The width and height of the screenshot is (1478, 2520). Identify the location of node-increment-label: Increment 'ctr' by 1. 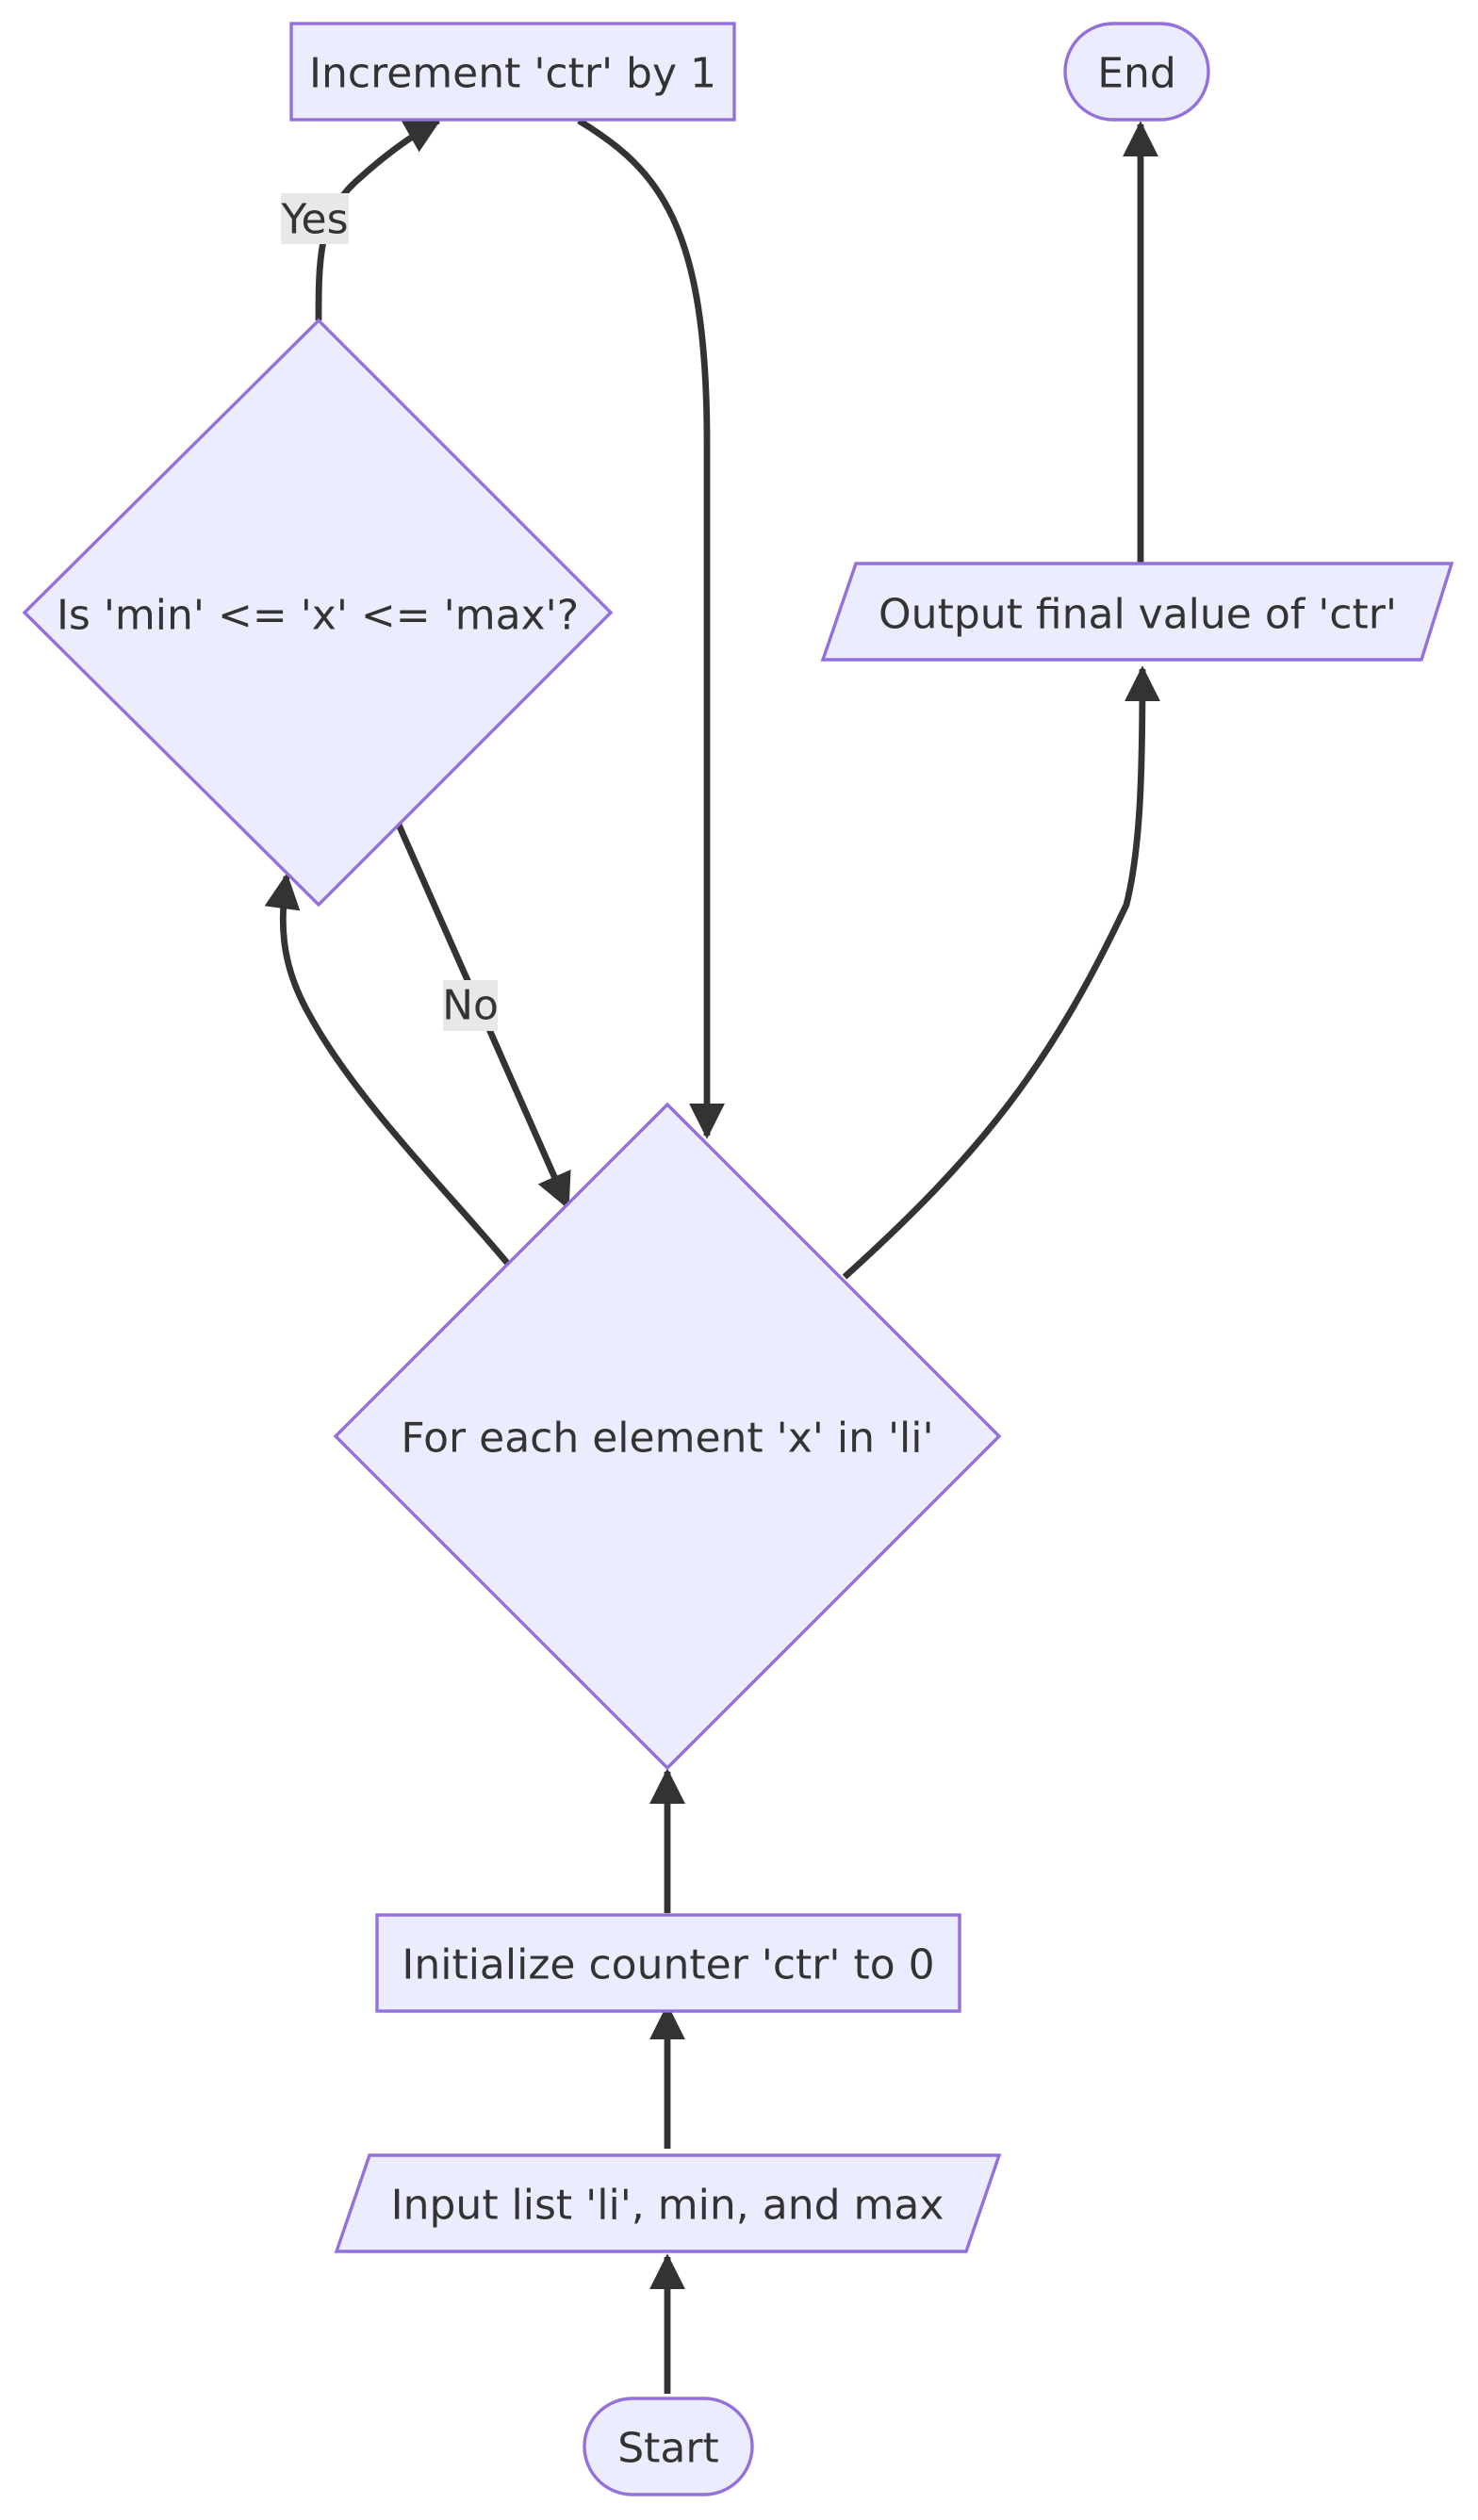
(512, 74).